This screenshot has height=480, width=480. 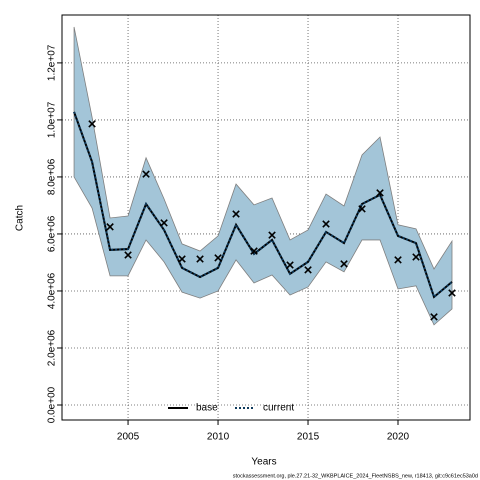 What do you see at coordinates (263, 462) in the screenshot?
I see `x-axis-label: Years` at bounding box center [263, 462].